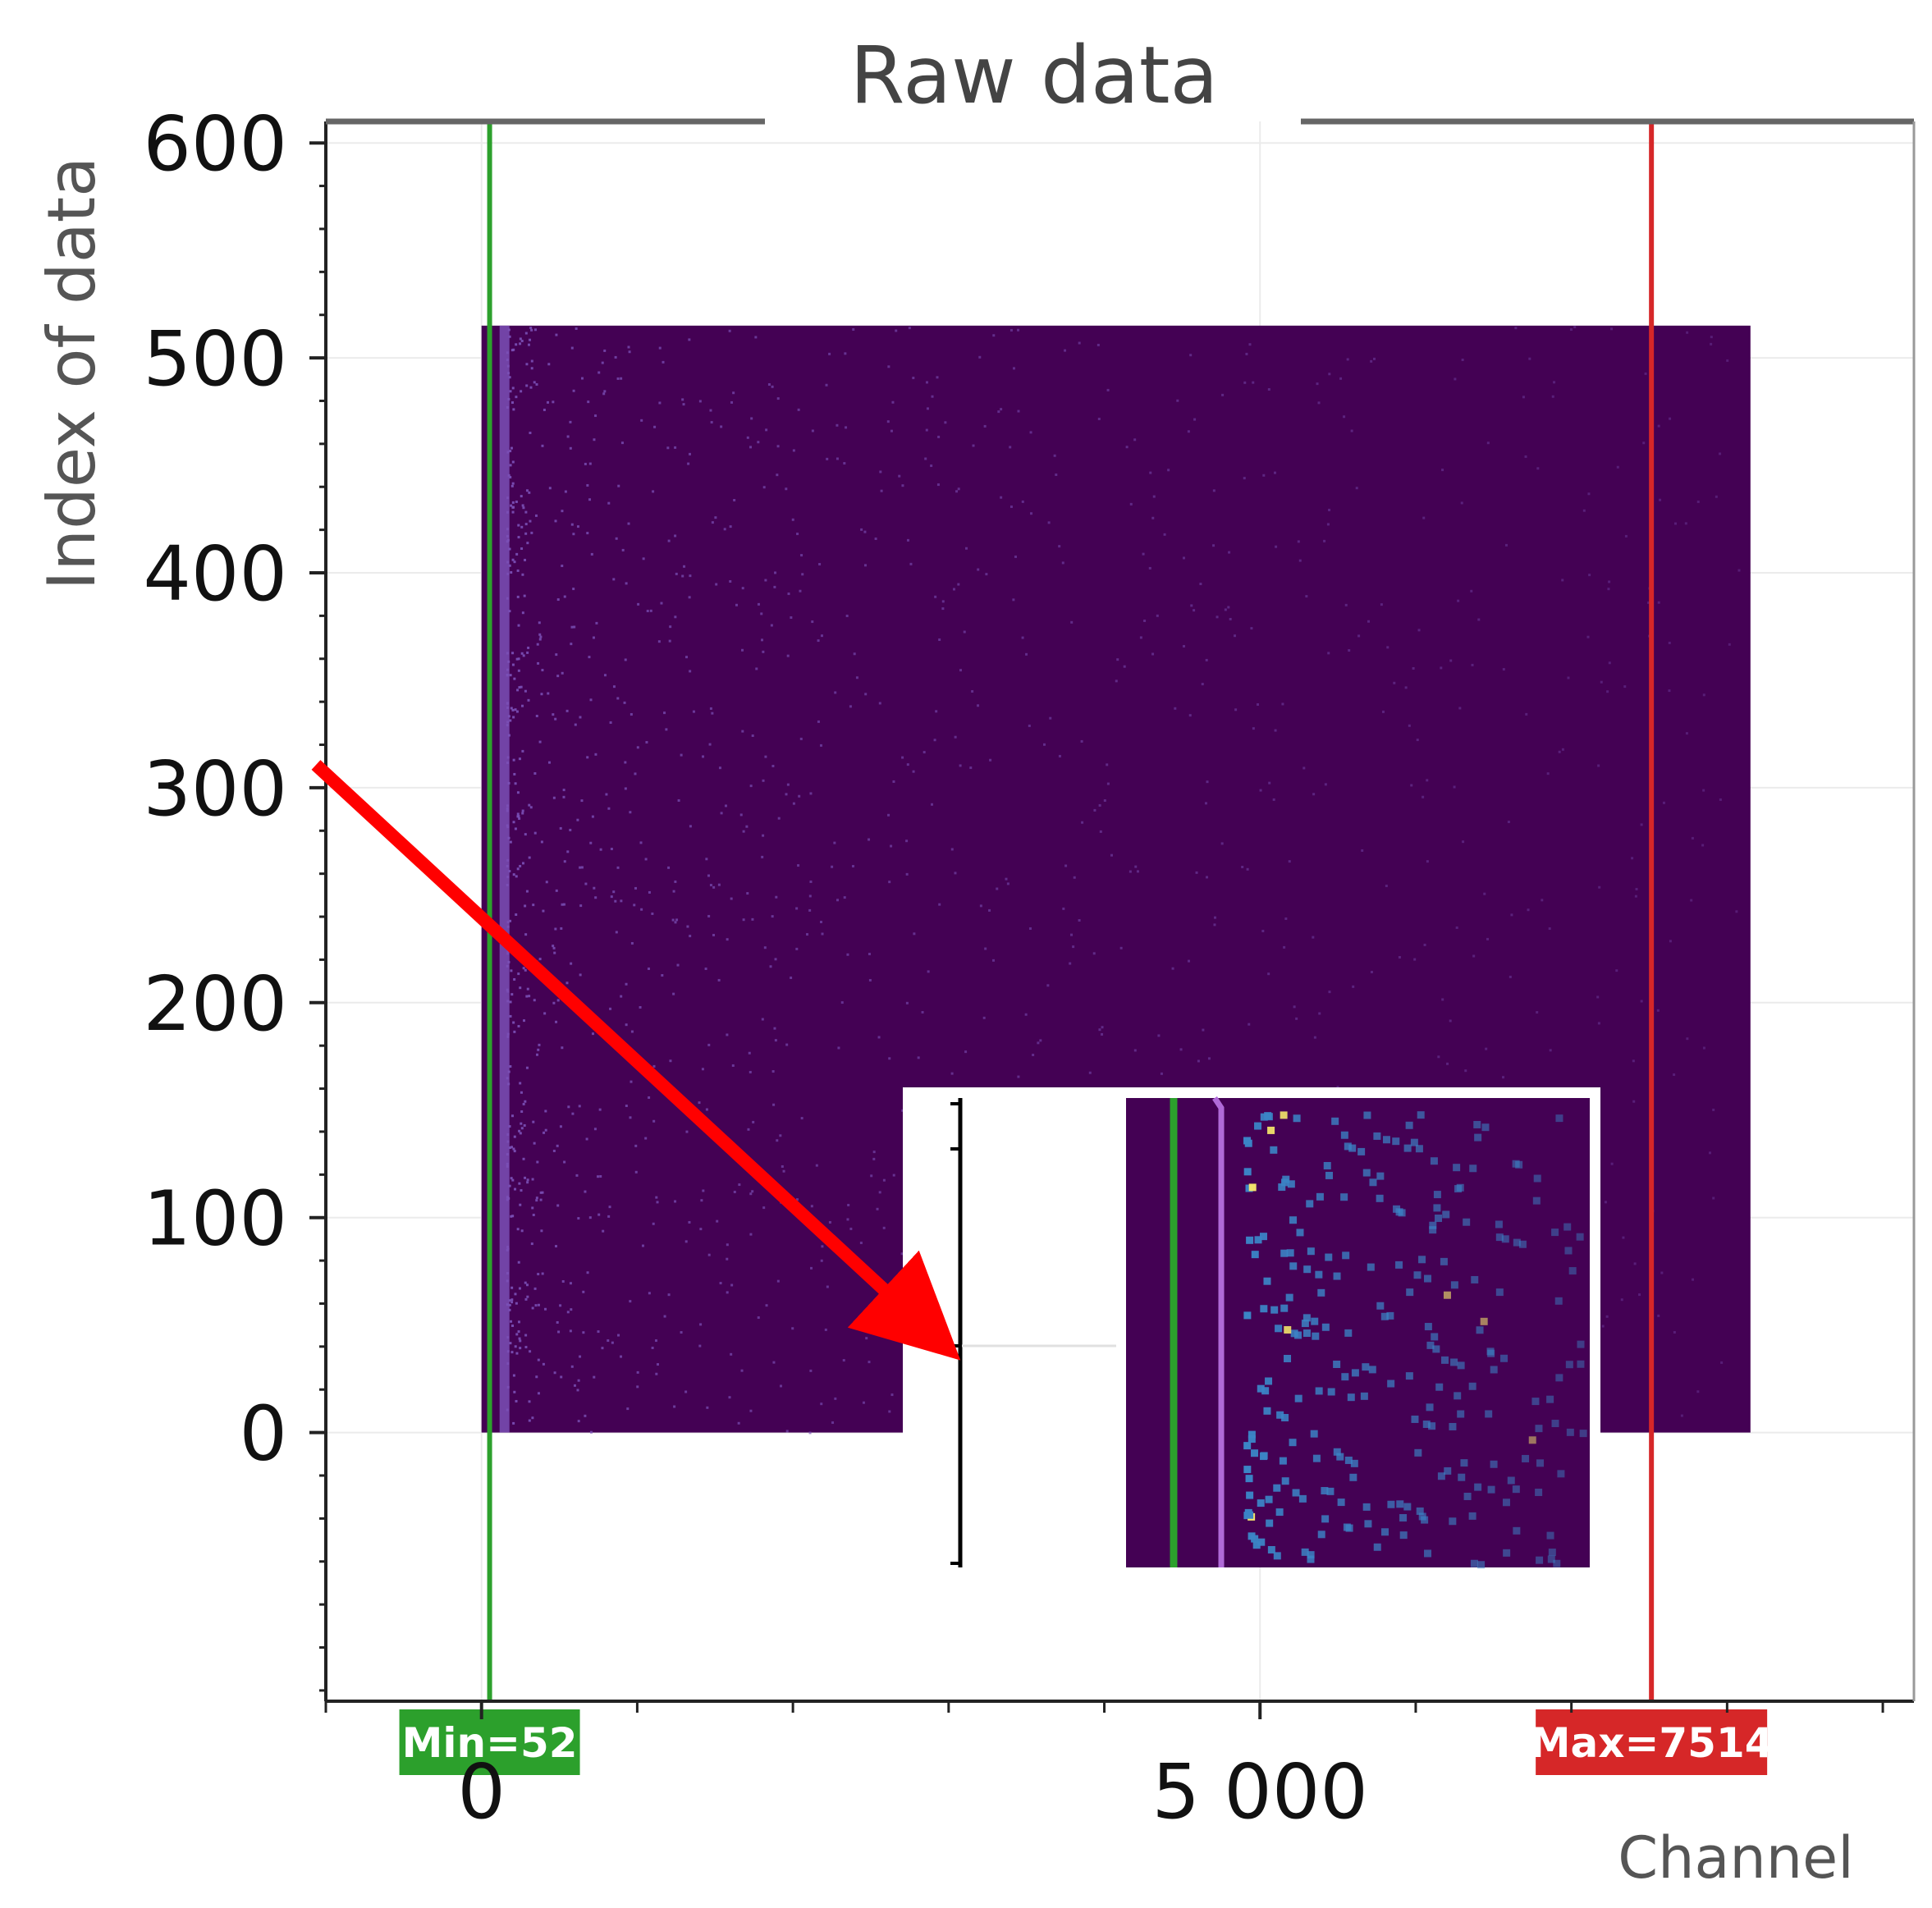 Image resolution: width=1932 pixels, height=1908 pixels. I want to click on y-tick-label: 200, so click(215, 1004).